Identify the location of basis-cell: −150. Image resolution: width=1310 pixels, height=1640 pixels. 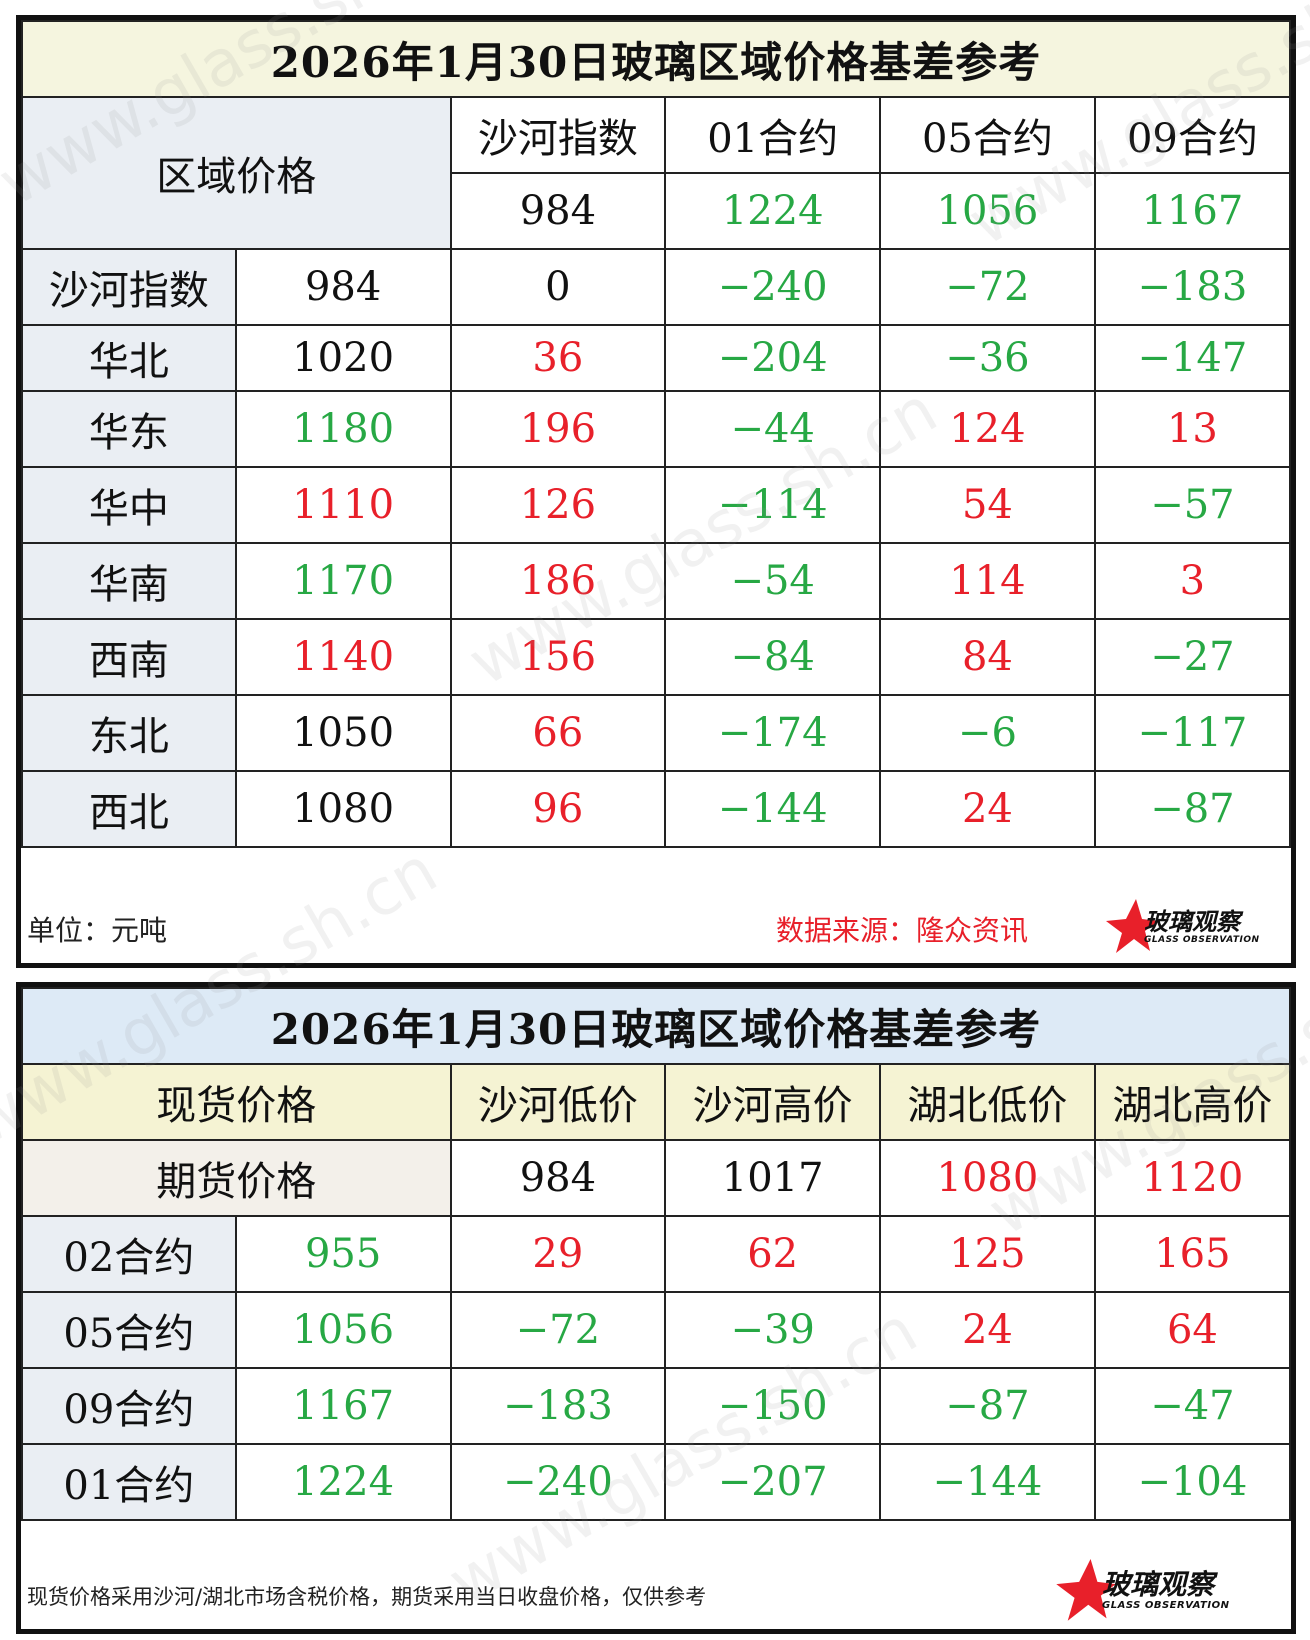
(773, 1406).